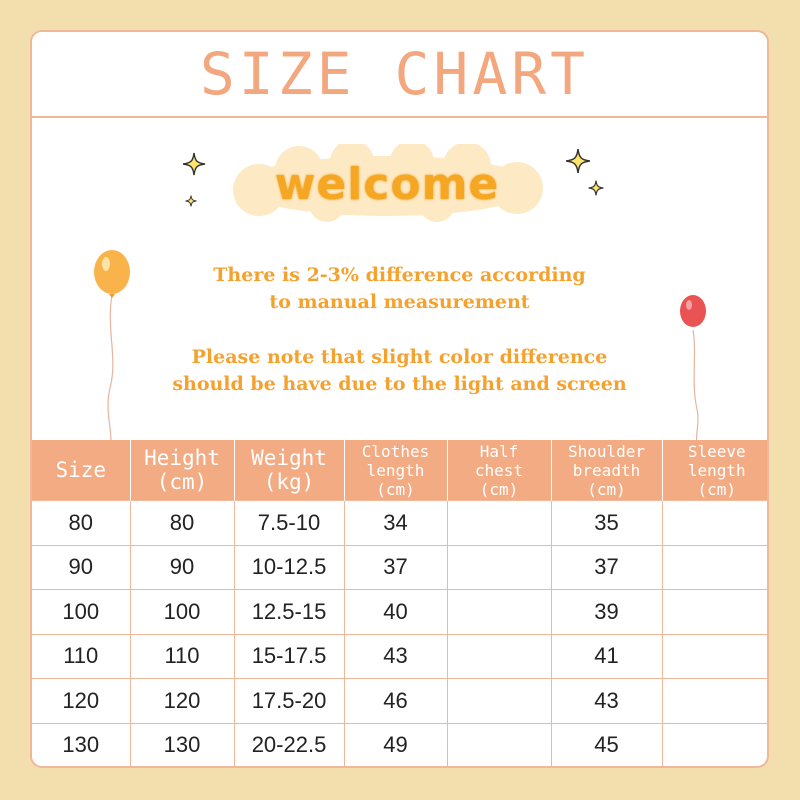 The width and height of the screenshot is (800, 800). Describe the element at coordinates (395, 567) in the screenshot. I see `cell-clothes-length: 37` at that location.